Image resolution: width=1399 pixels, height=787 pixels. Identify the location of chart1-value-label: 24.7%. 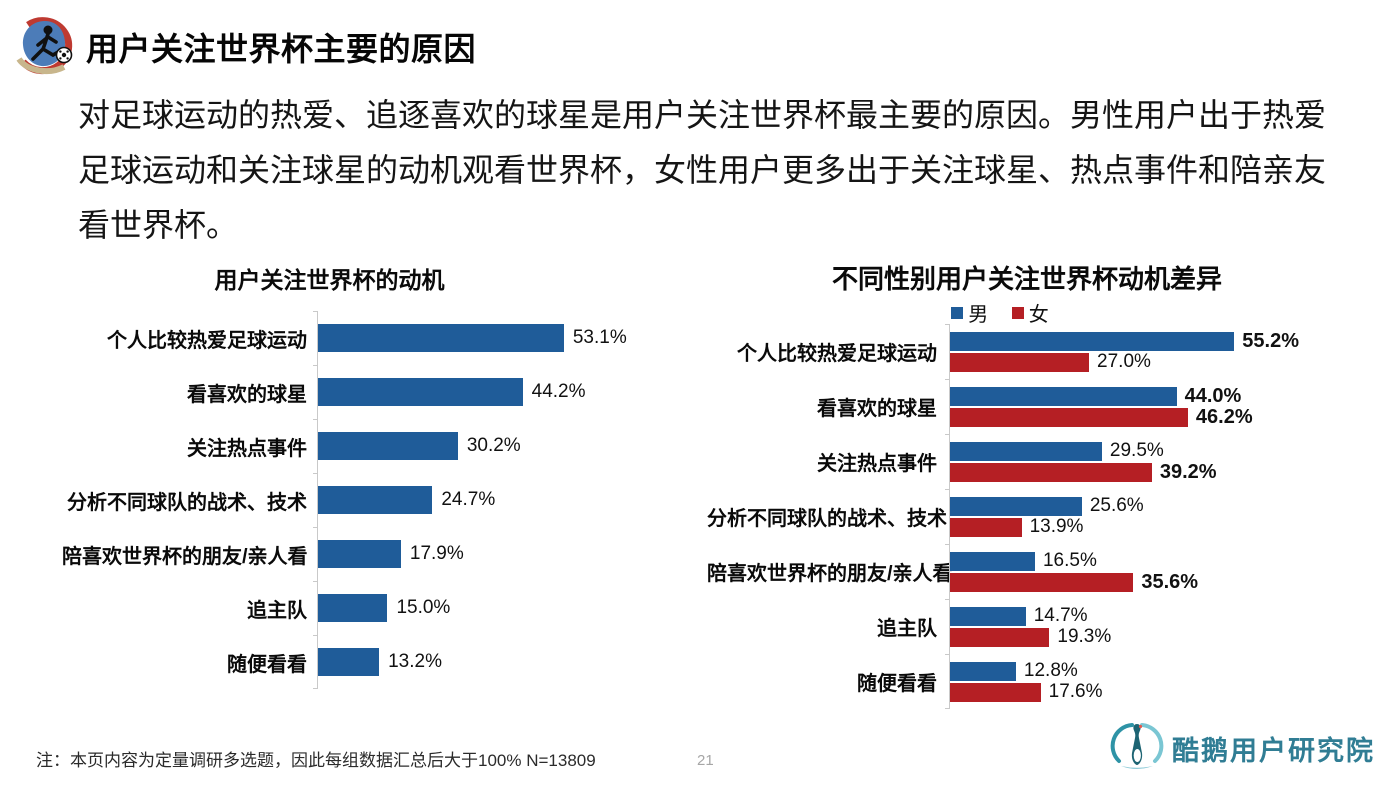
(468, 500).